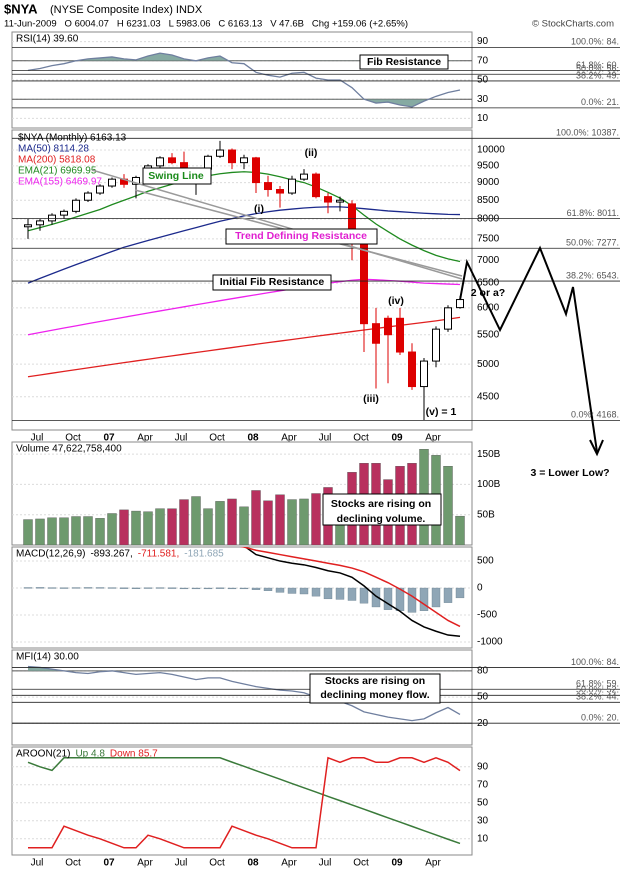 The image size is (620, 874). Describe the element at coordinates (204, 554) in the screenshot. I see `legend-entry: -181.685` at that location.